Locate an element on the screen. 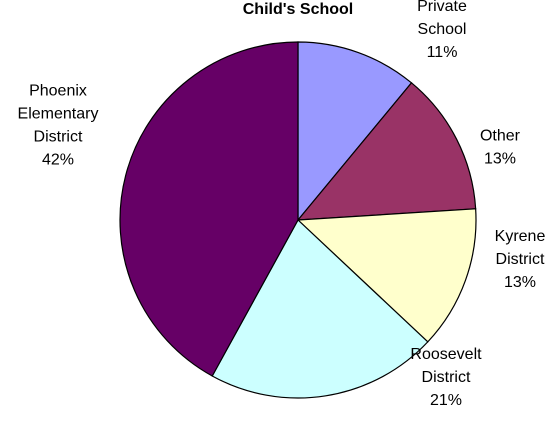 The height and width of the screenshot is (434, 558). slice-label-4: Phoenix Elementary District 42% is located at coordinates (58, 126).